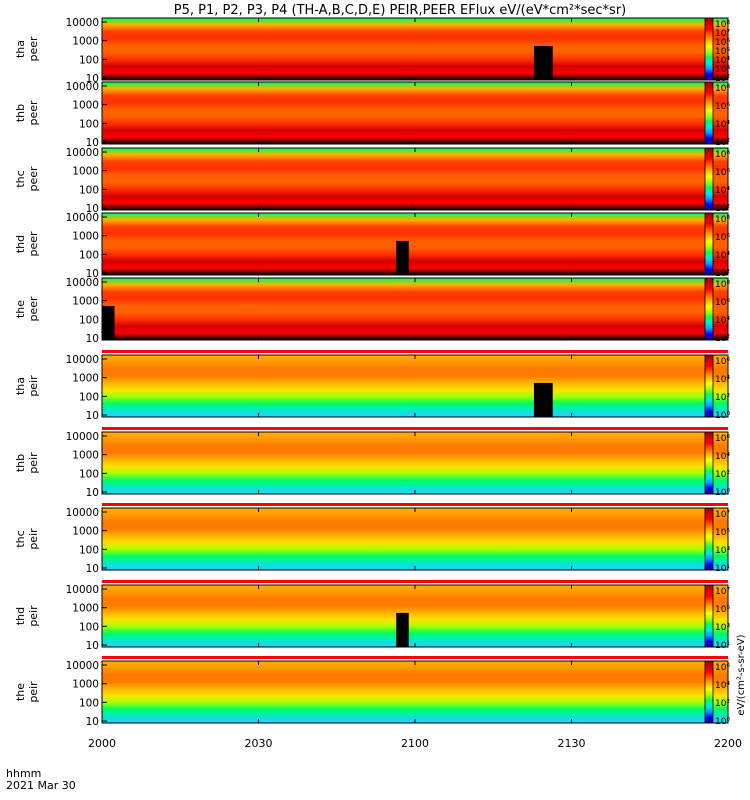 The height and width of the screenshot is (800, 750). Describe the element at coordinates (20, 309) in the screenshot. I see `y-axis-label-probe: the` at that location.